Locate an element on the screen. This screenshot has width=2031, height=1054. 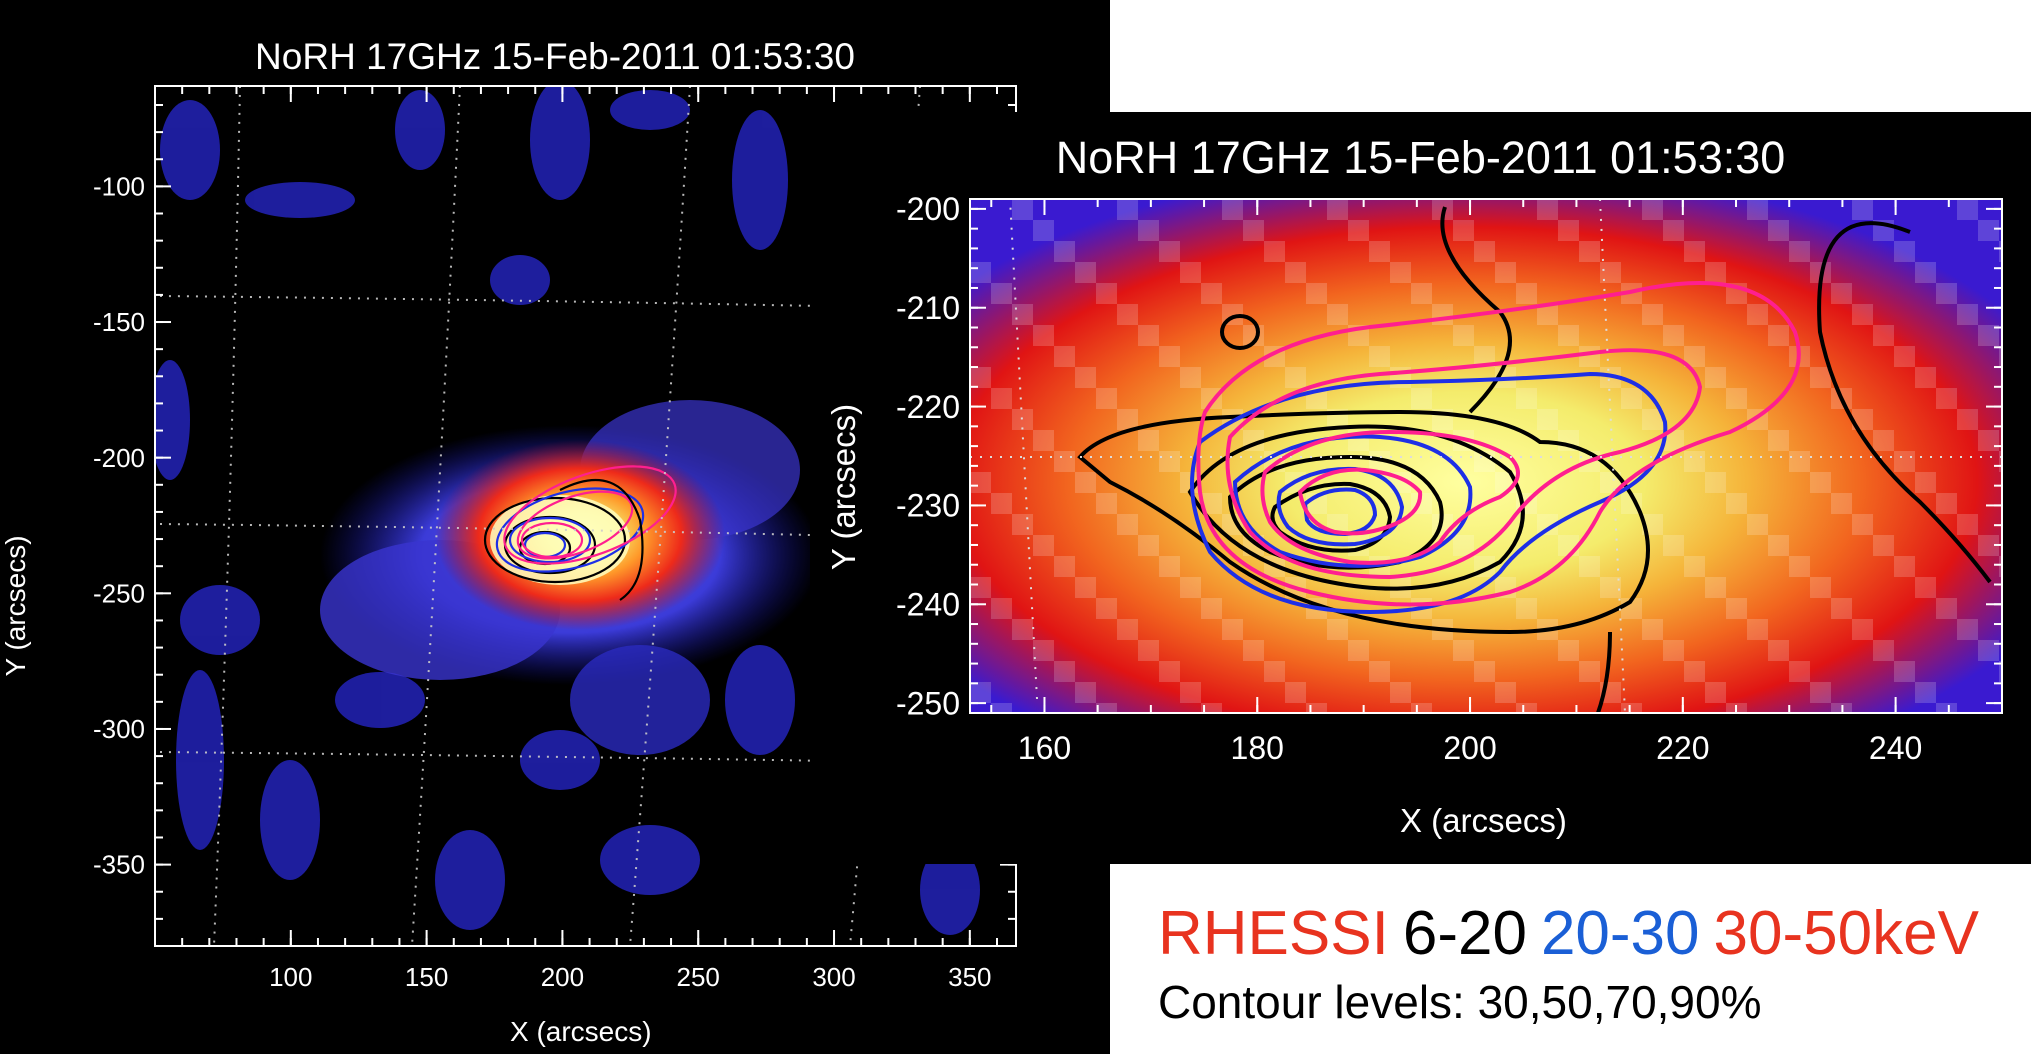
x-tick-label: 240 is located at coordinates (1895, 748).